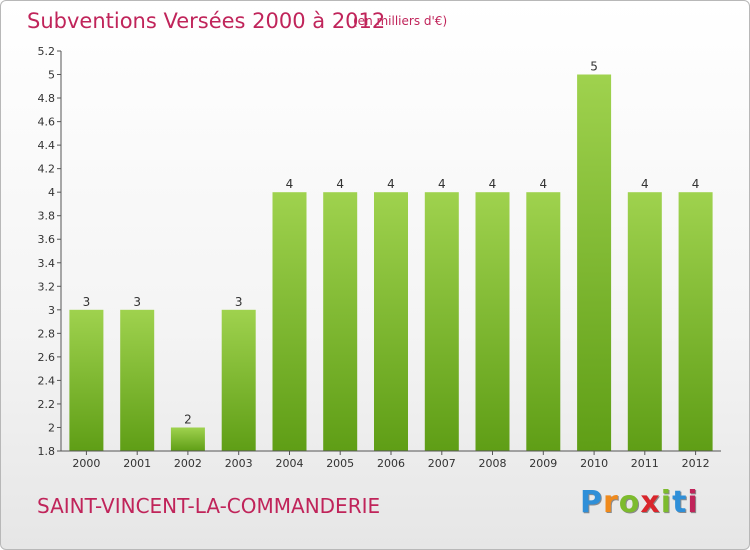  I want to click on bar-2008, so click(492, 321).